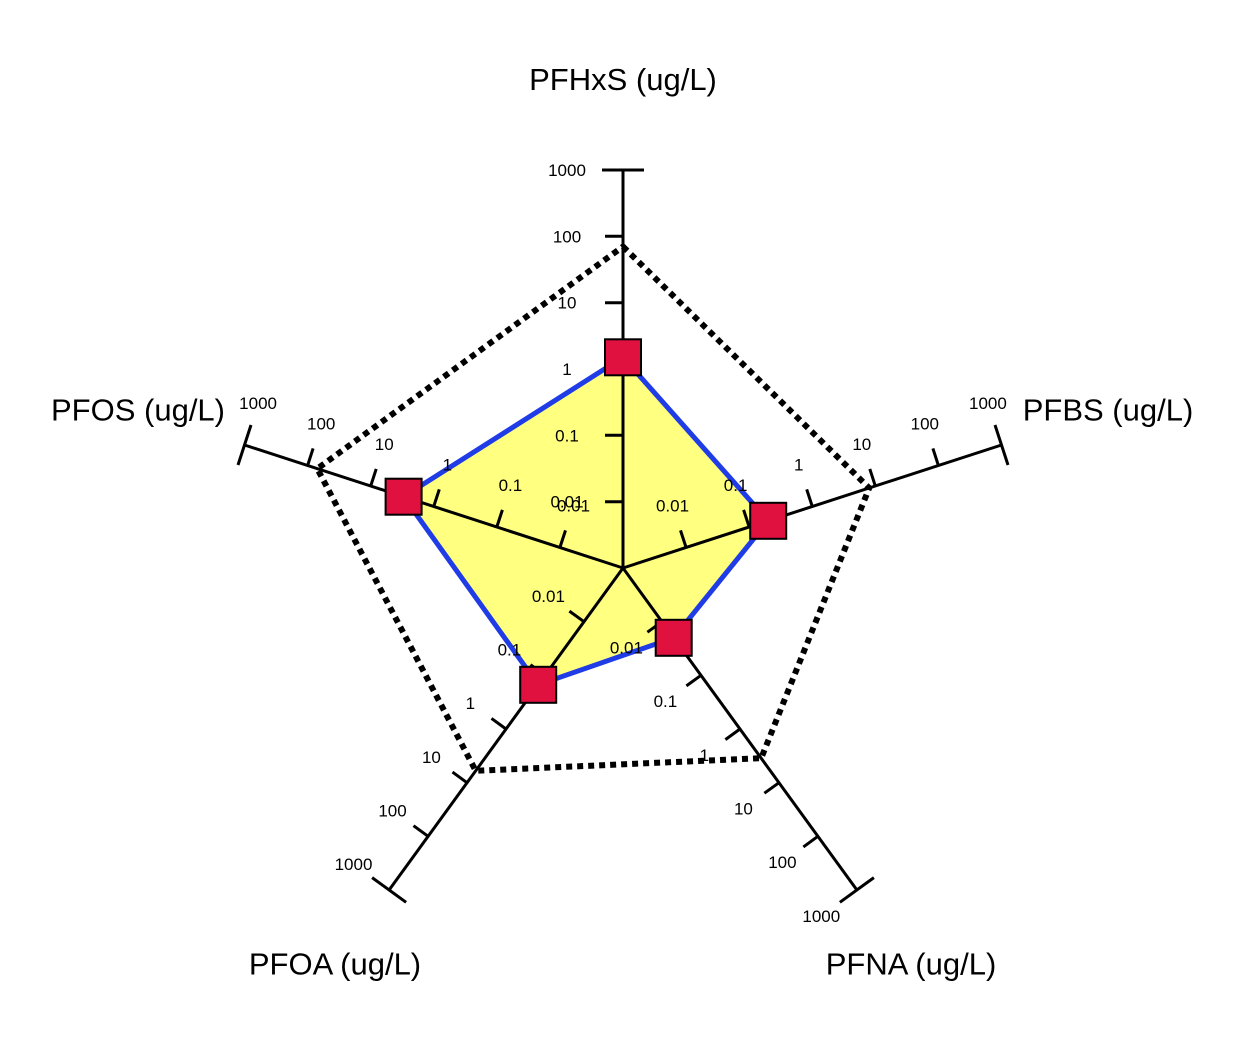 The height and width of the screenshot is (1062, 1235). Describe the element at coordinates (623, 79) in the screenshot. I see `axis-title-pfhxs: PFHxS (ug/L)` at that location.